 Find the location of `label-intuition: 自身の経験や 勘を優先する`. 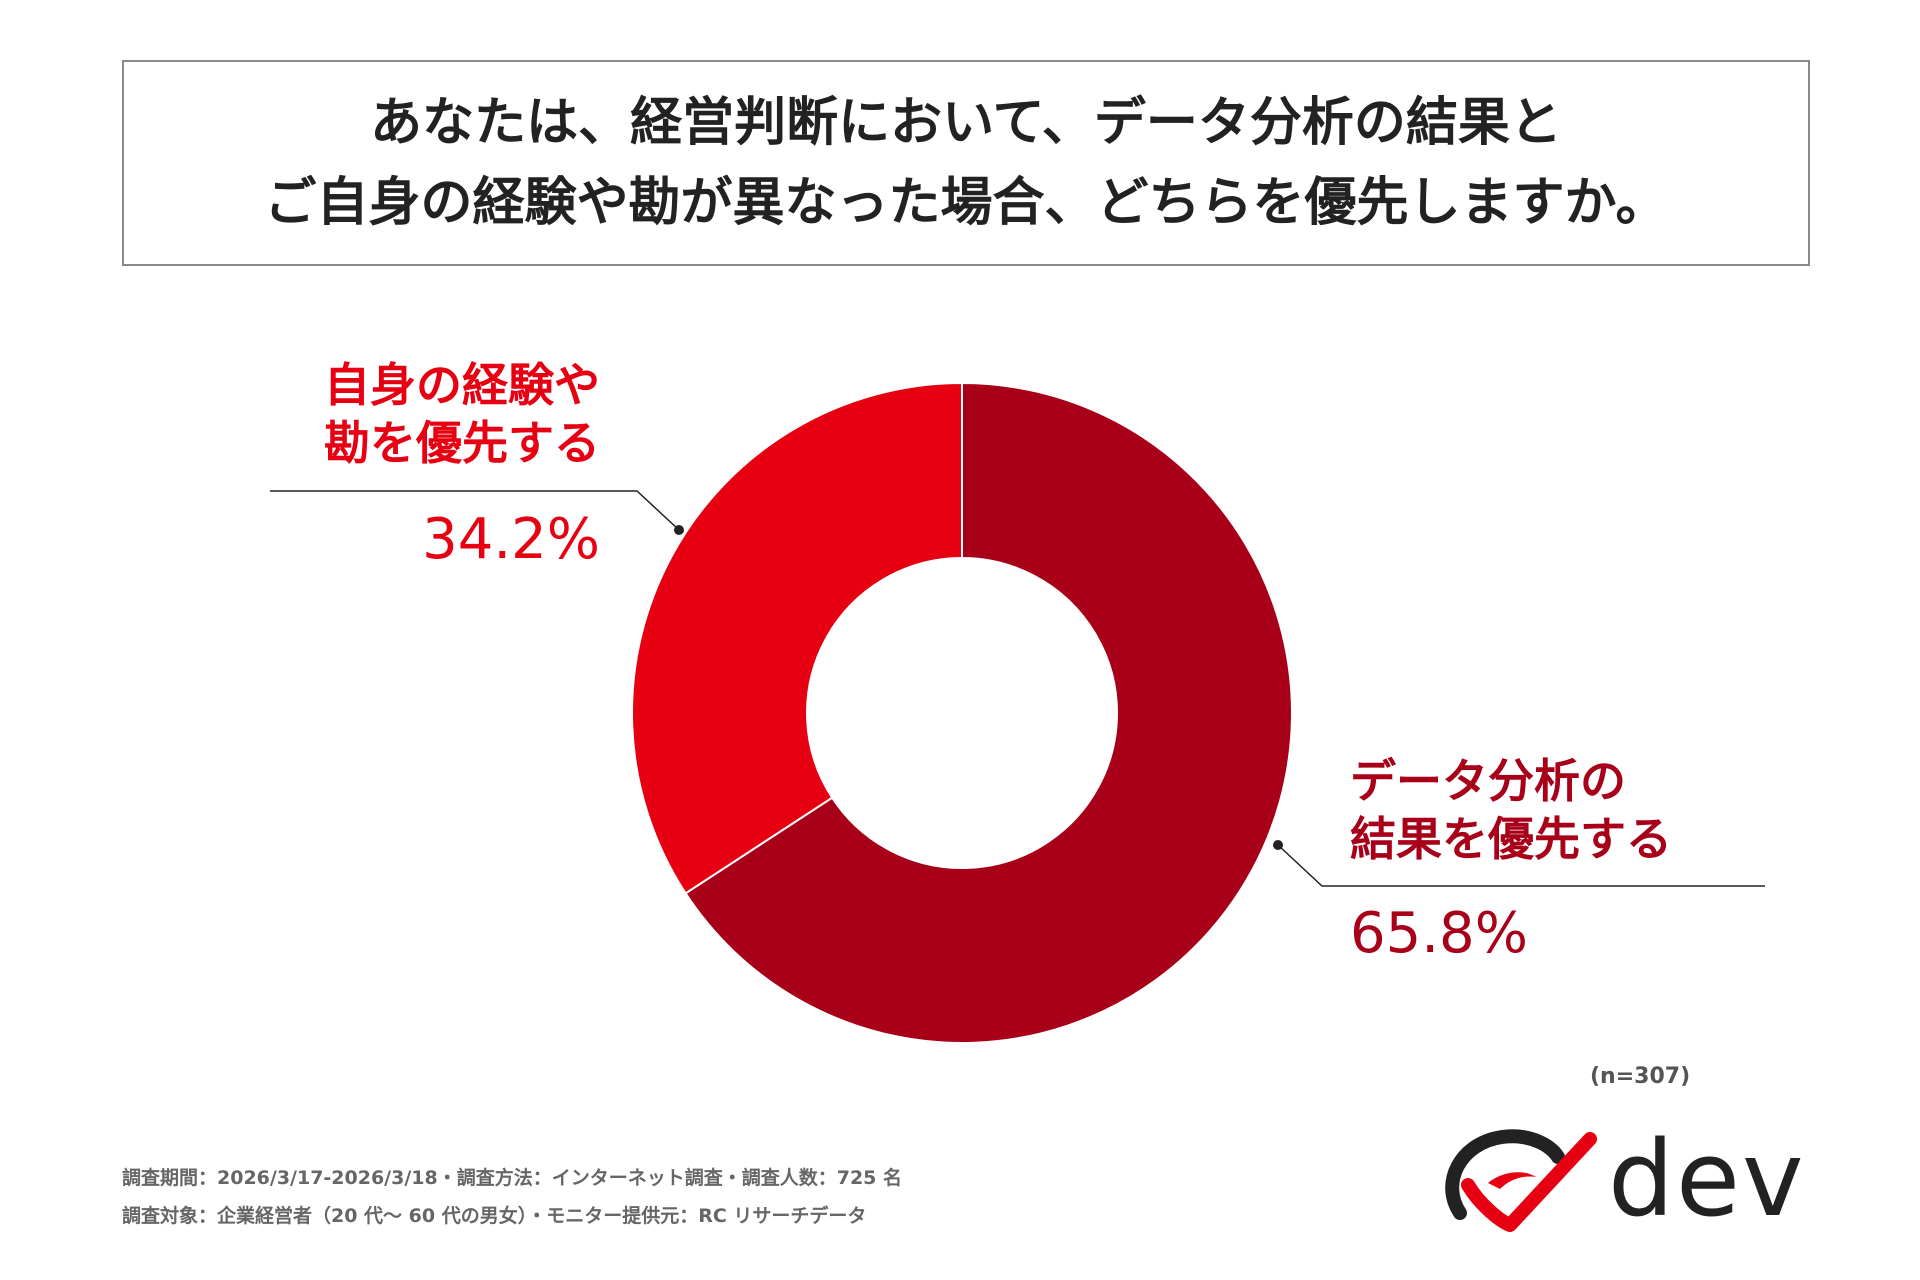

label-intuition: 自身の経験や 勘を優先する is located at coordinates (450, 414).